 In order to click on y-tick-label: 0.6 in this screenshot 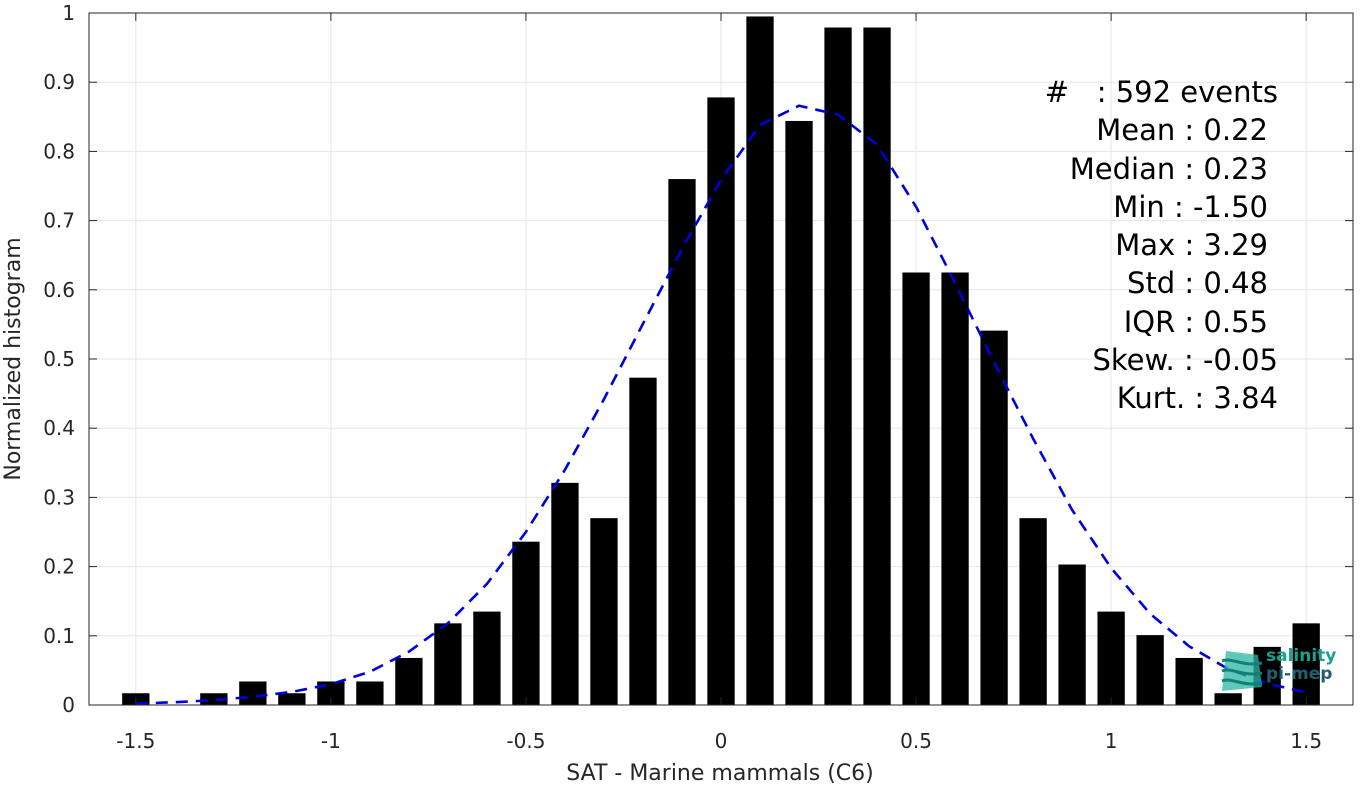, I will do `click(59, 290)`.